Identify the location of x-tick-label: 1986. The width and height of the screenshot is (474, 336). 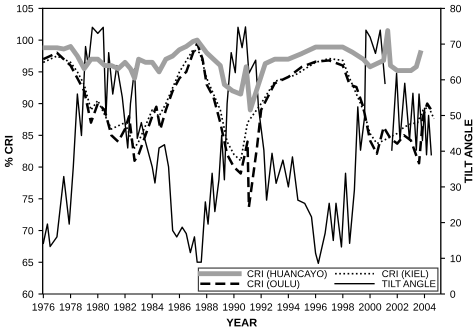
(179, 307).